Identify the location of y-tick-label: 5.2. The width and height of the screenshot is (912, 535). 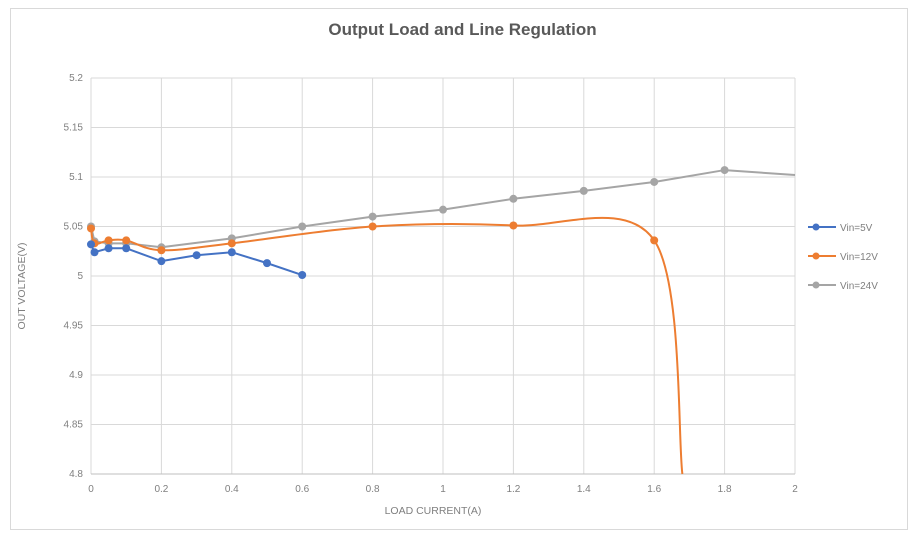
(76, 78).